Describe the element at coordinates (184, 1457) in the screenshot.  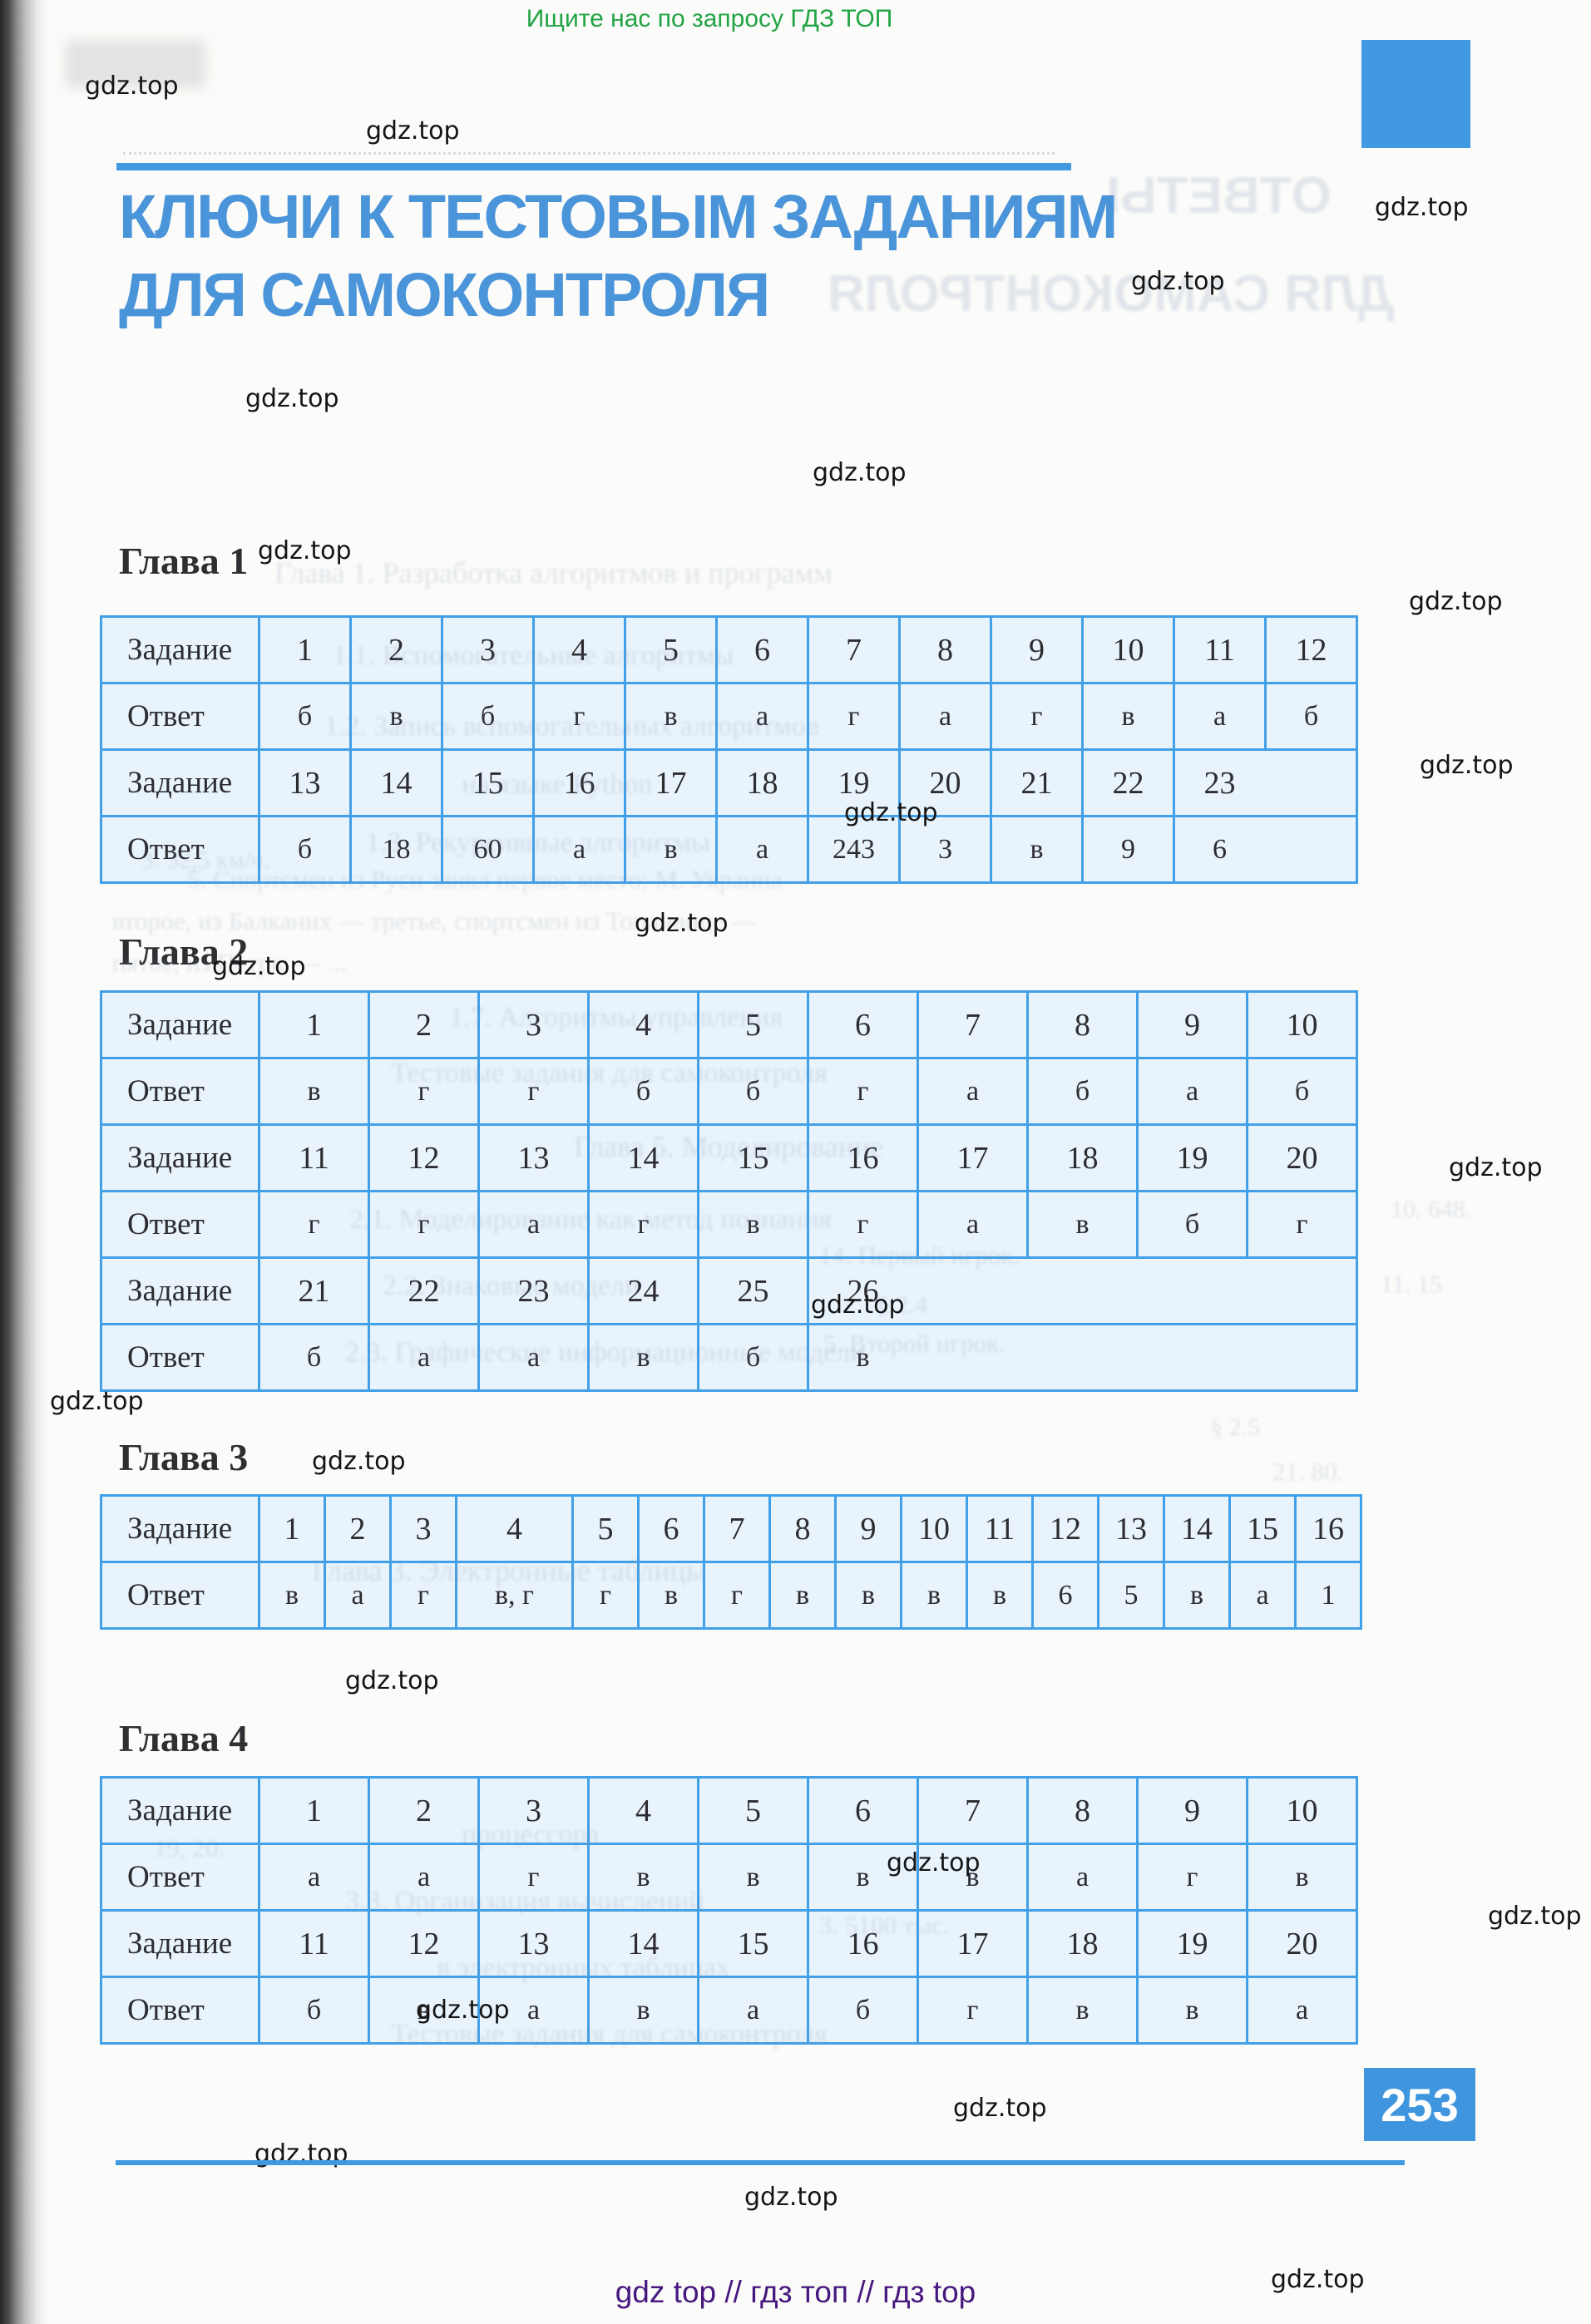
I see `chapter-3-heading: Глава 3` at that location.